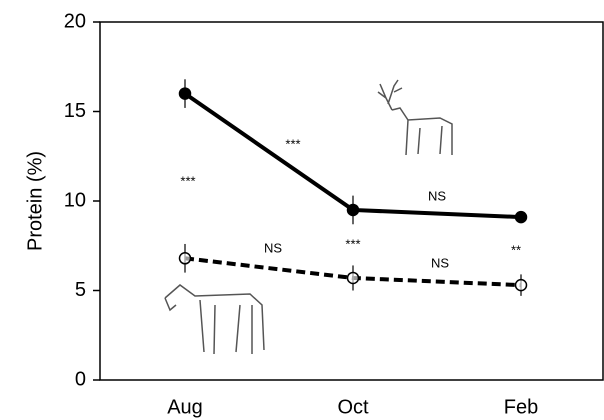 This screenshot has width=604, height=420. Describe the element at coordinates (185, 407) in the screenshot. I see `x-tick-label: Aug` at that location.